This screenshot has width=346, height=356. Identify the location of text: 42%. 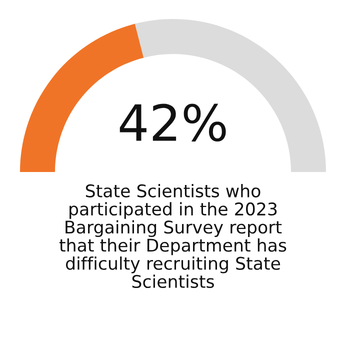
(173, 123).